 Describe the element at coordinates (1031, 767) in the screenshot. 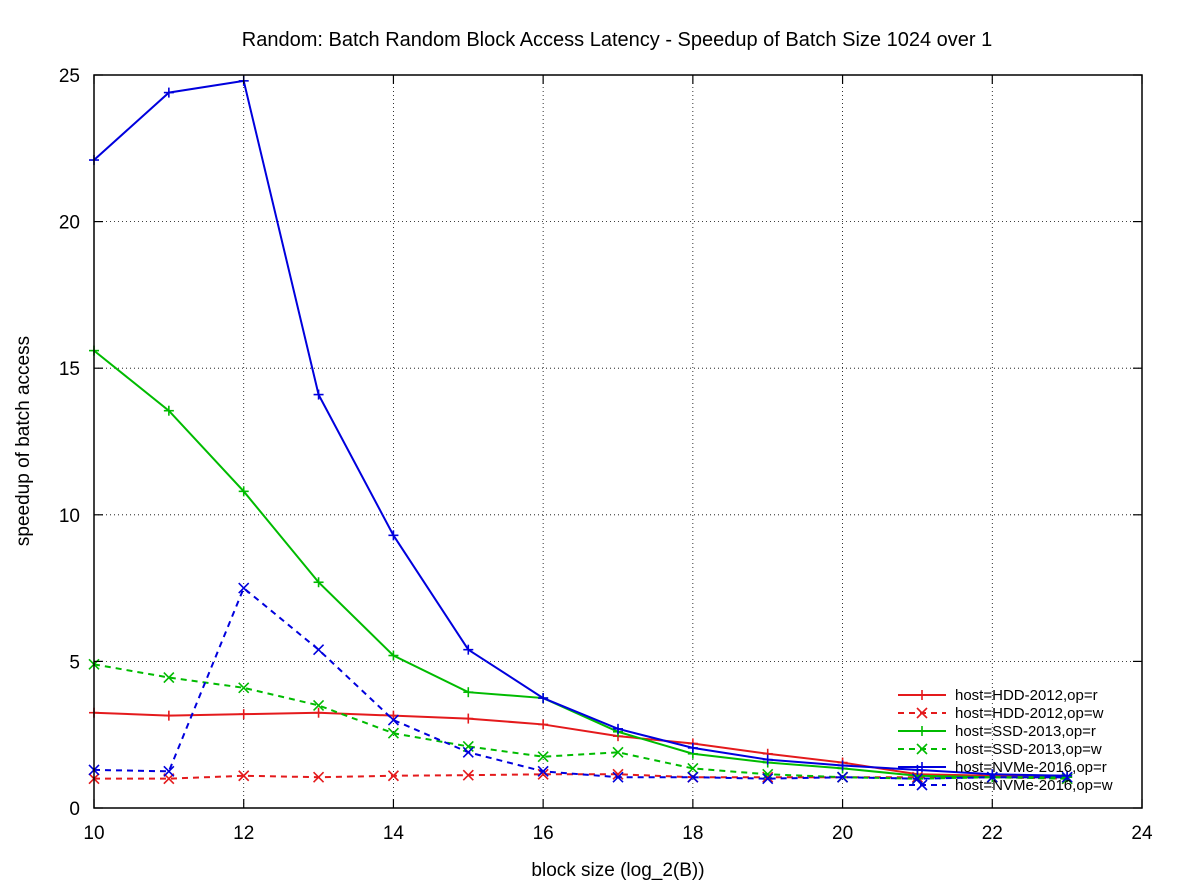

I see `legend-label: host=NVMe-2016,op=r` at that location.